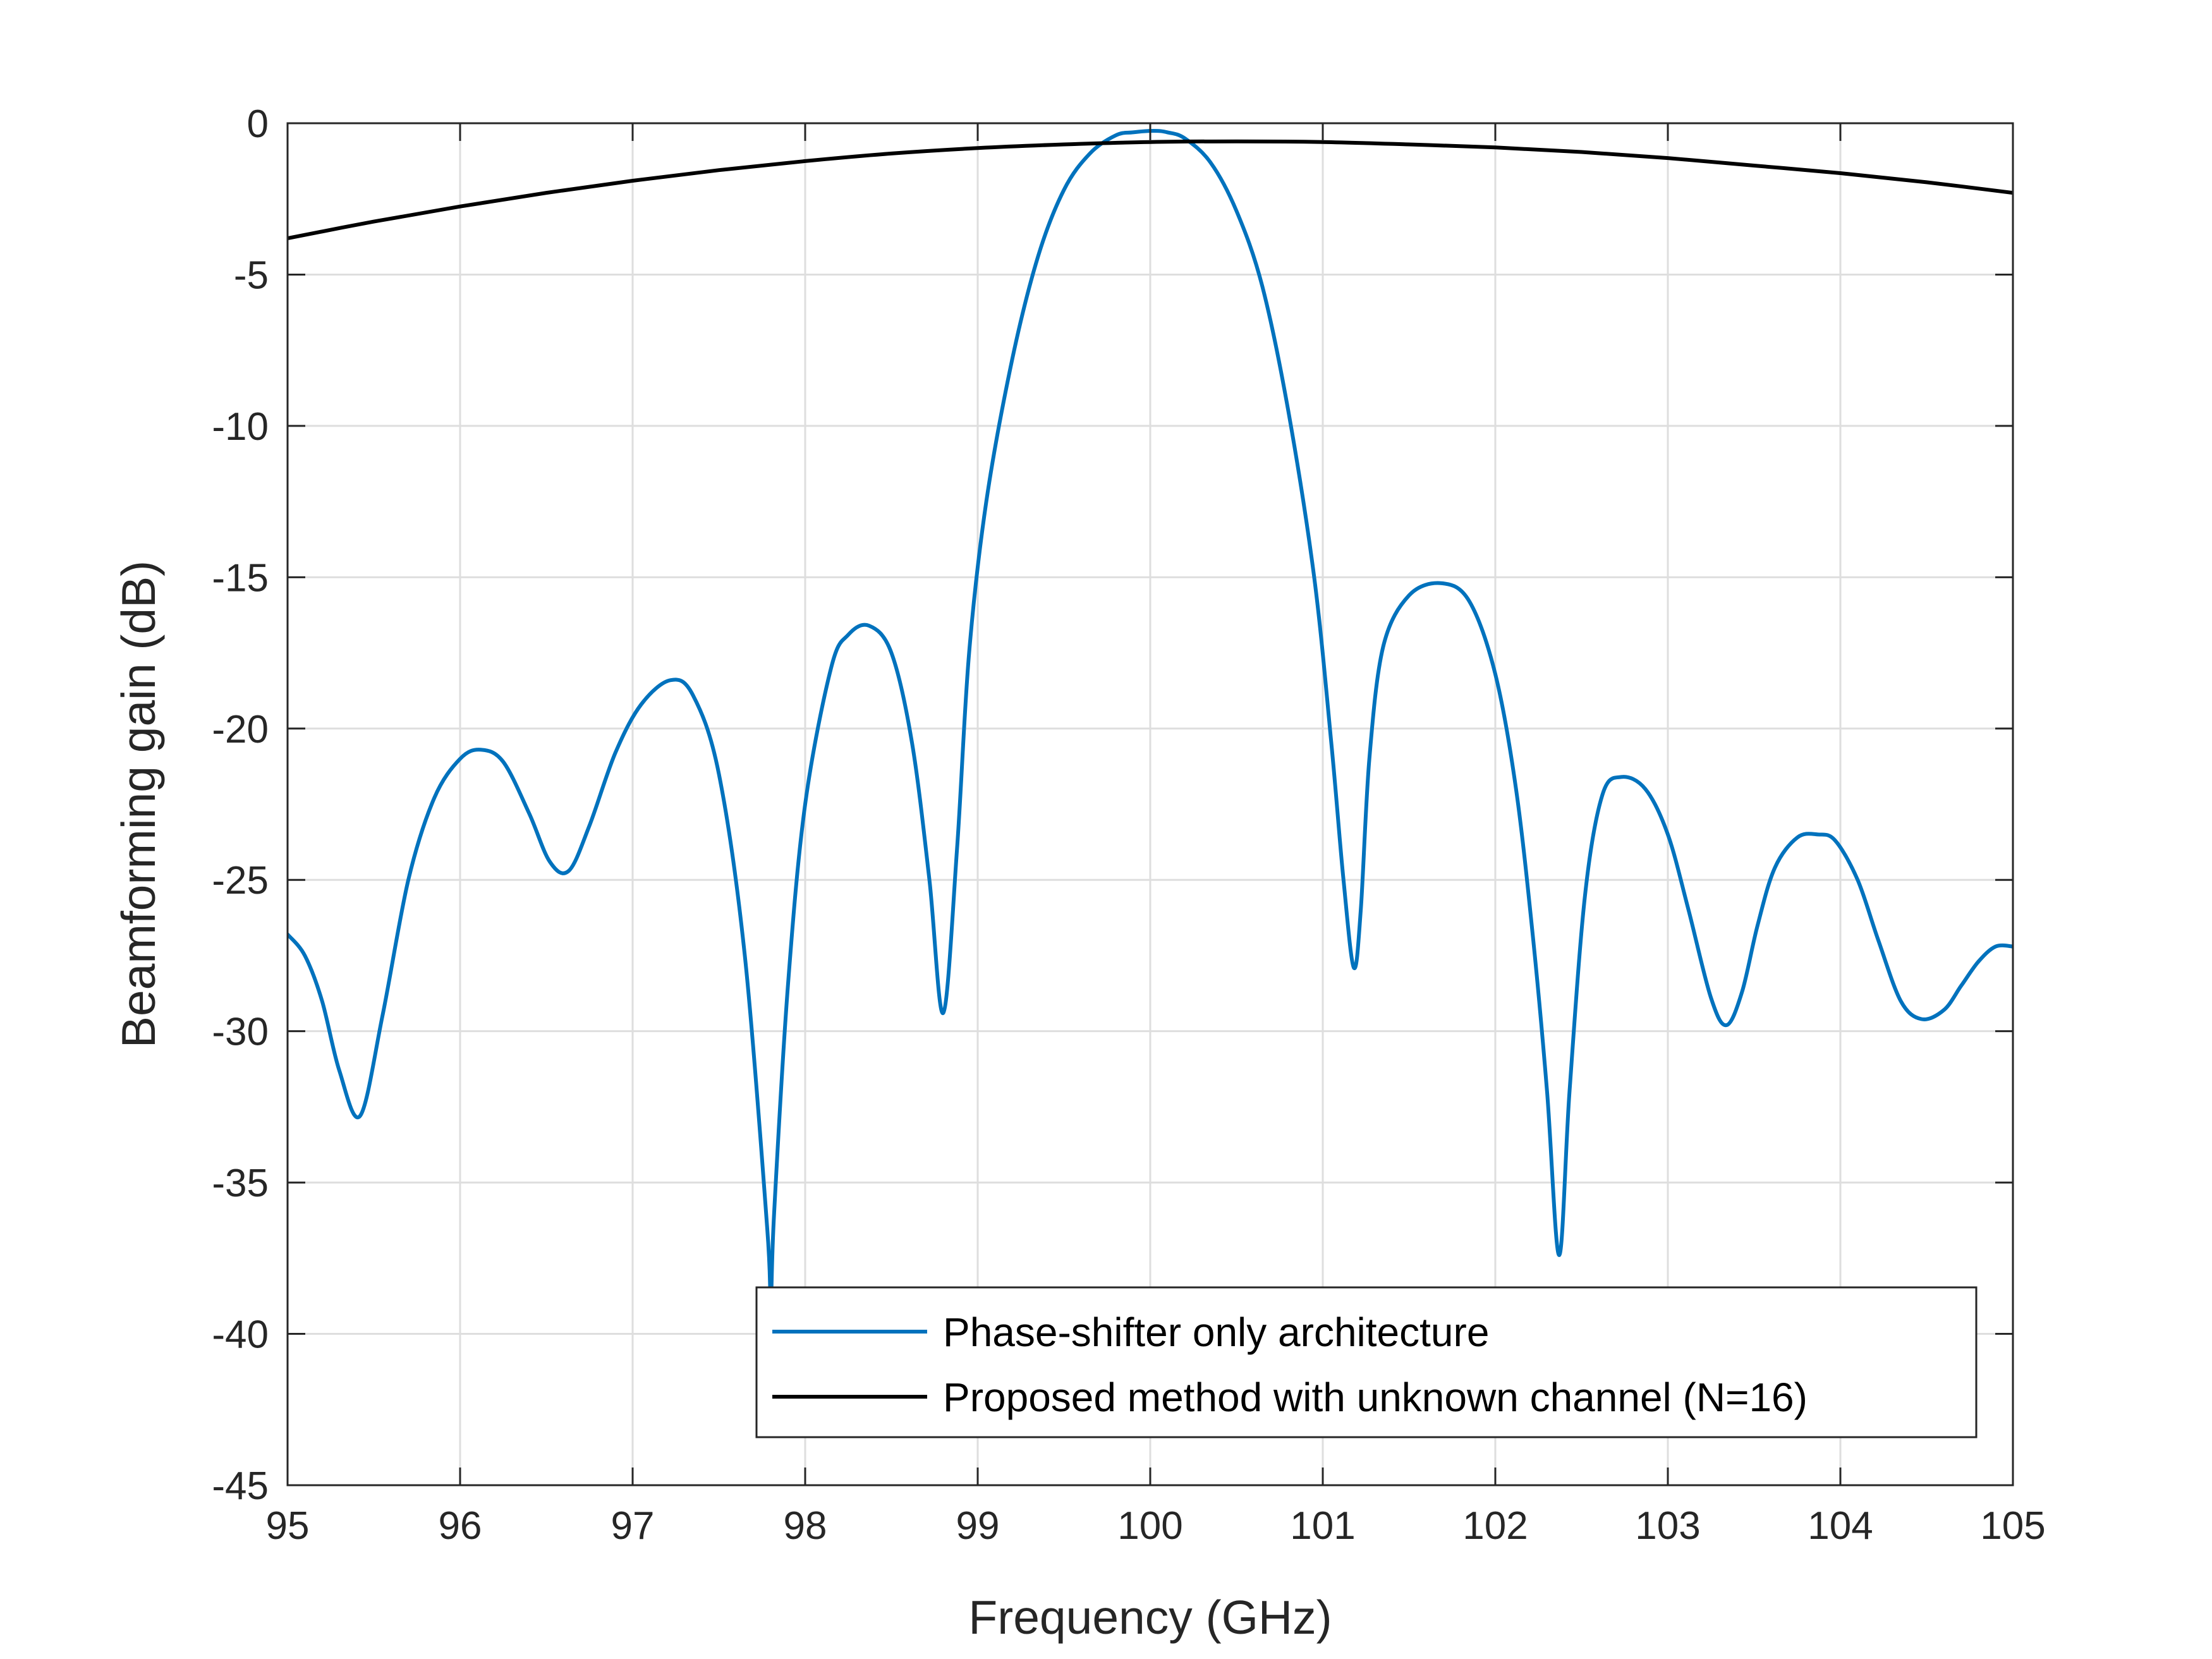 The height and width of the screenshot is (1659, 2212). I want to click on legend-box, so click(1366, 1362).